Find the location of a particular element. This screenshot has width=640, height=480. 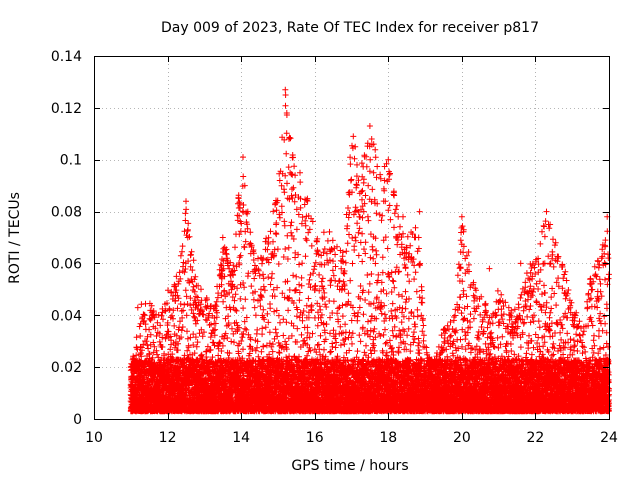

y-tick-label: 0.08 is located at coordinates (66, 213).